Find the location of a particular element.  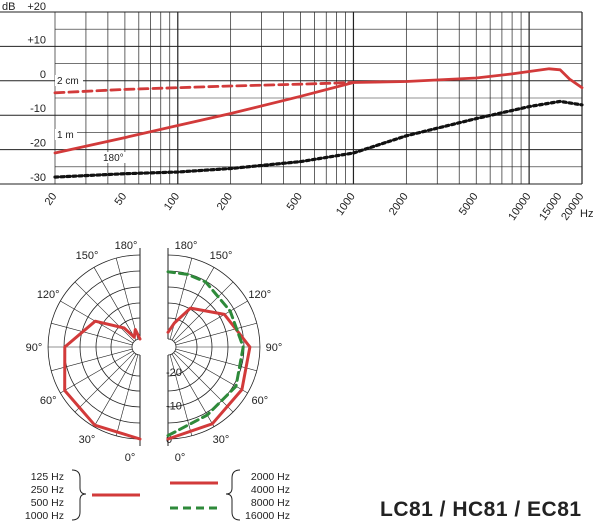

y-tick-label: -10 is located at coordinates (38, 109).